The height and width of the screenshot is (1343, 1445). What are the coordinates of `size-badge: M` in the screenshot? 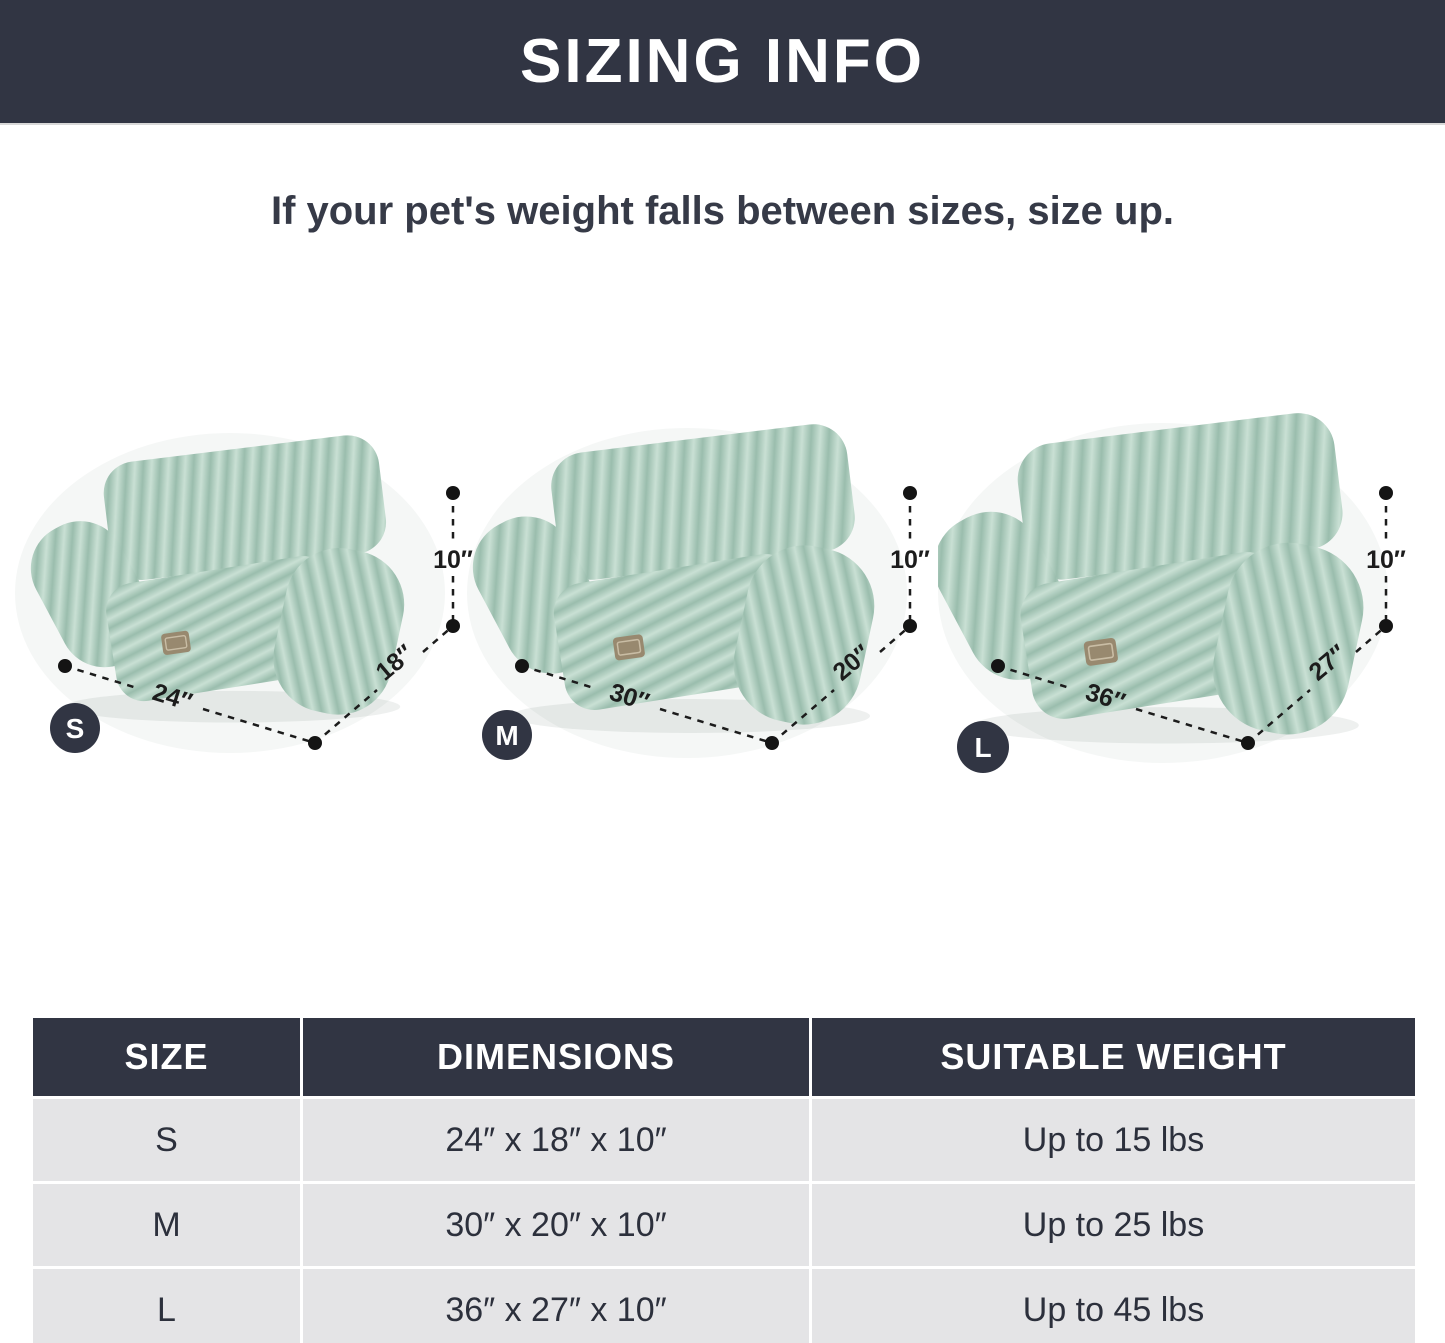 It's located at (507, 735).